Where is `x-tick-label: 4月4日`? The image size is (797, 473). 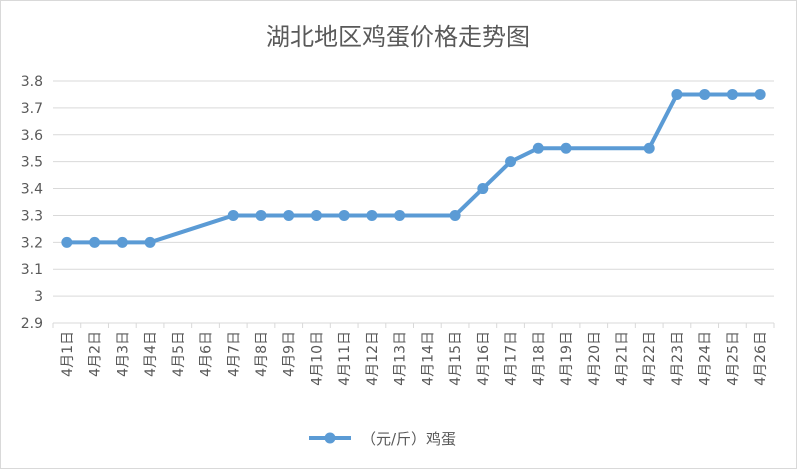
x-tick-label: 4月4日 is located at coordinates (151, 354).